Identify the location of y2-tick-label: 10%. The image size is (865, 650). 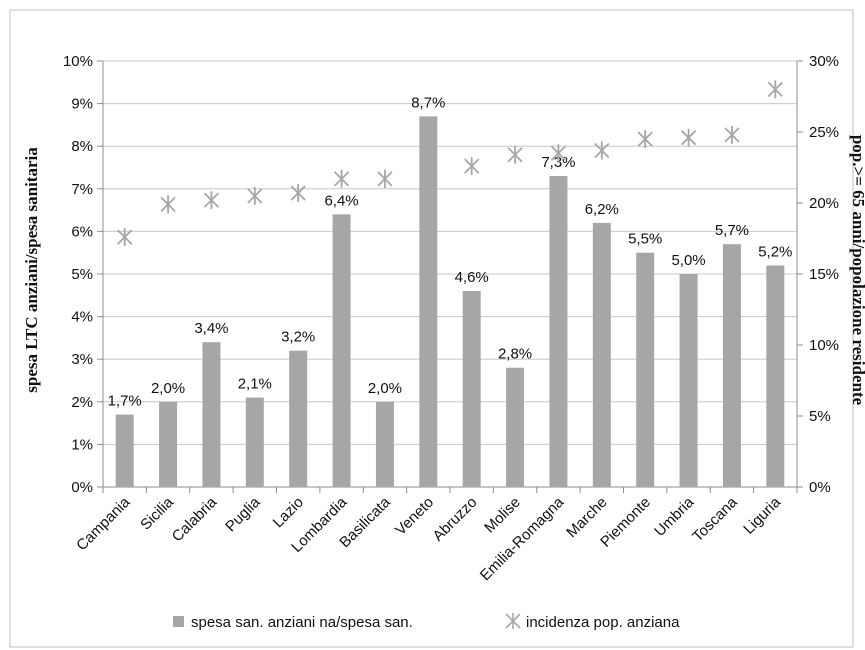
(824, 345).